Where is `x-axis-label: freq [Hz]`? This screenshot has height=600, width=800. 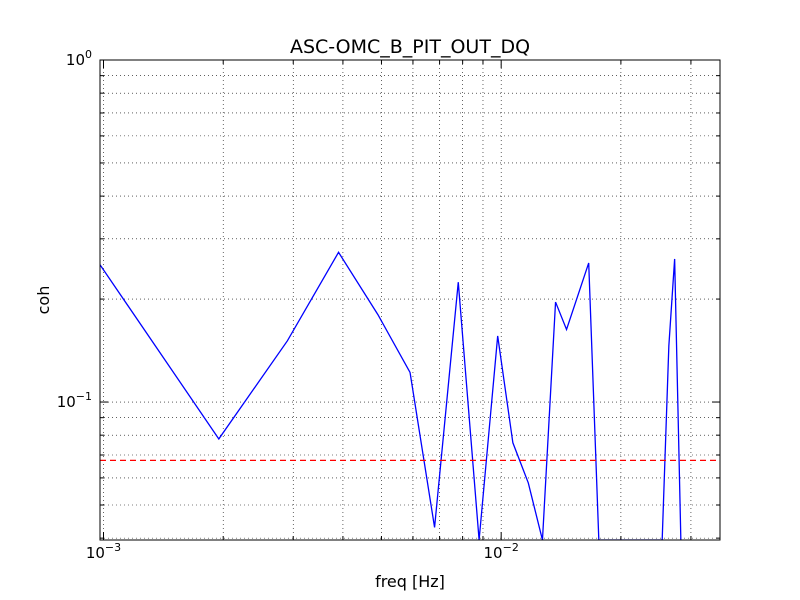
x-axis-label: freq [Hz] is located at coordinates (410, 581).